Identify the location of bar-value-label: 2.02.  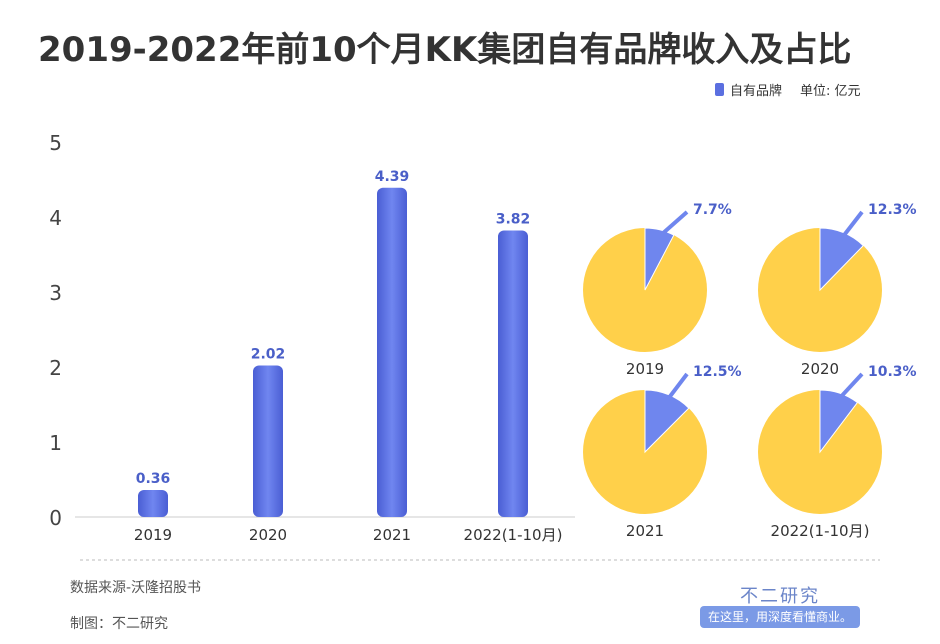
(268, 355).